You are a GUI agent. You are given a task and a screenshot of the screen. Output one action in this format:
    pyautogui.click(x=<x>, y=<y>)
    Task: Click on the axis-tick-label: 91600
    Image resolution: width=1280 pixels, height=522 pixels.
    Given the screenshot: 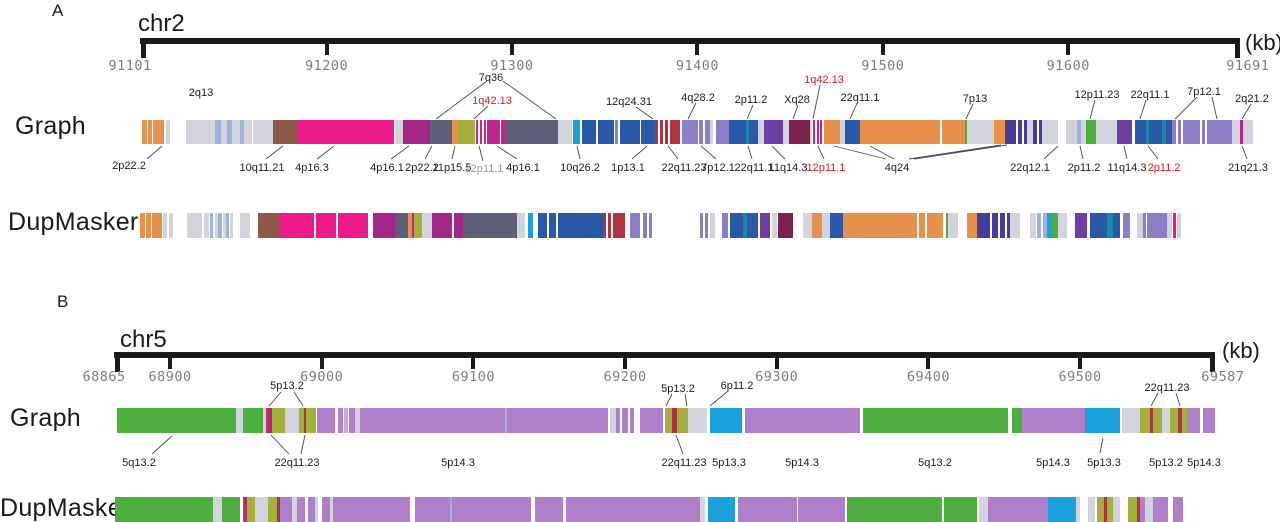 What is the action you would take?
    pyautogui.click(x=1068, y=66)
    